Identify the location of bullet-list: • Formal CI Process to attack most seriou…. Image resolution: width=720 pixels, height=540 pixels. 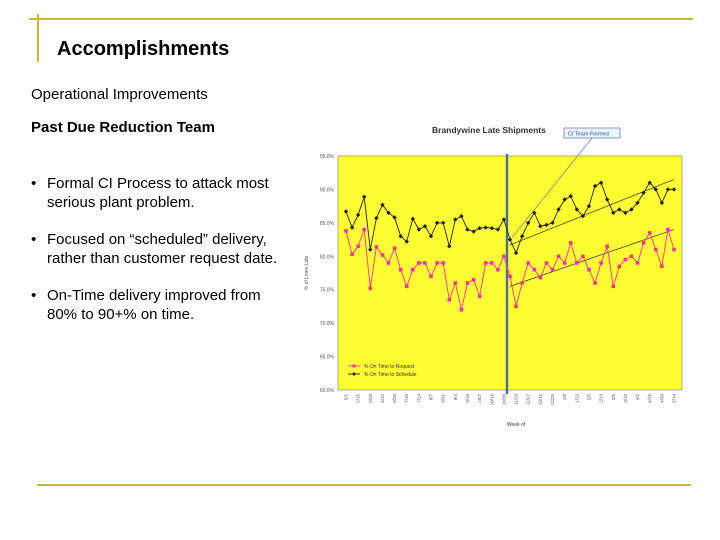
(162, 258).